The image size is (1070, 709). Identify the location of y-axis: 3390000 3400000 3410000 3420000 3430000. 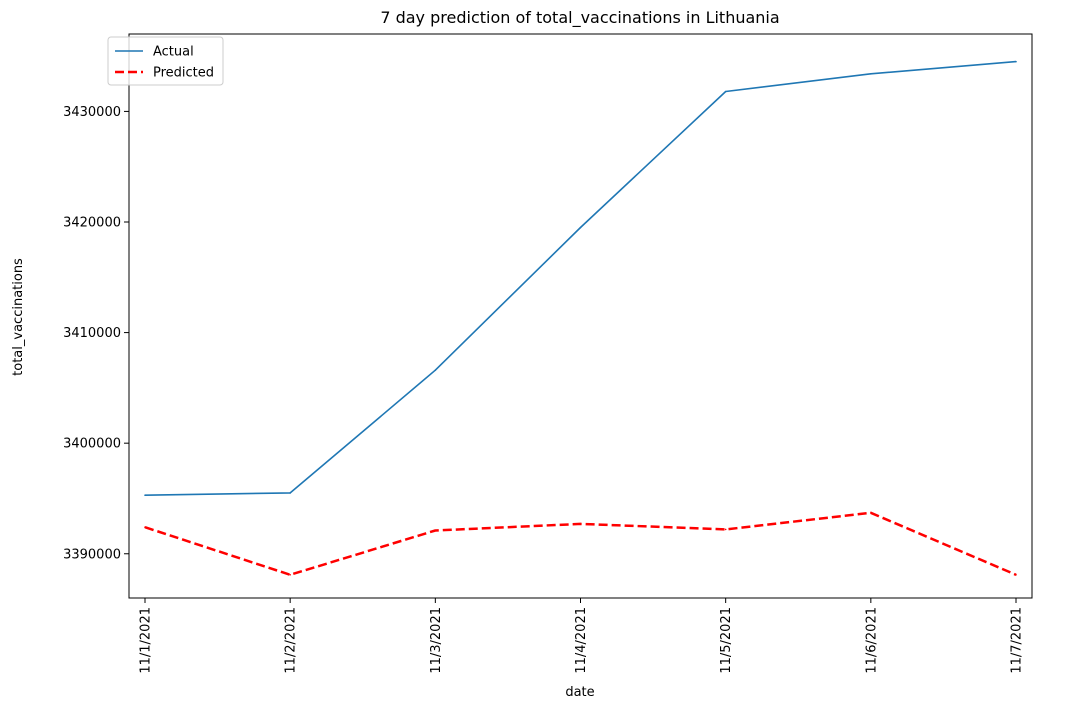
(96, 333).